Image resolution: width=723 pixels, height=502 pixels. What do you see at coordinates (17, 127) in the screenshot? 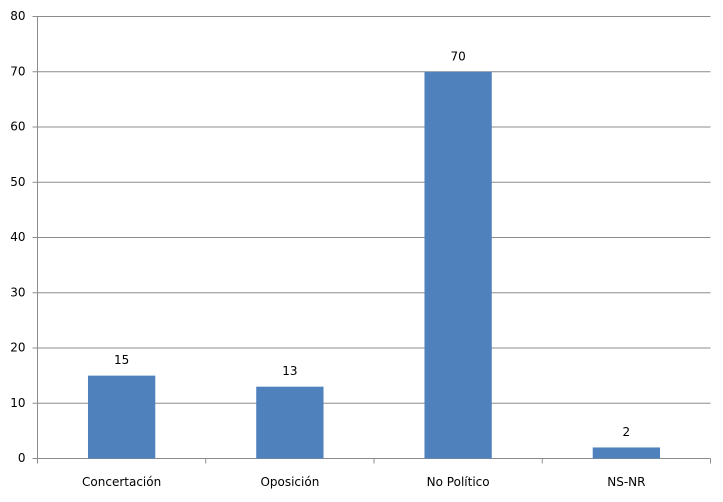
I see `y-tick-label: 60` at bounding box center [17, 127].